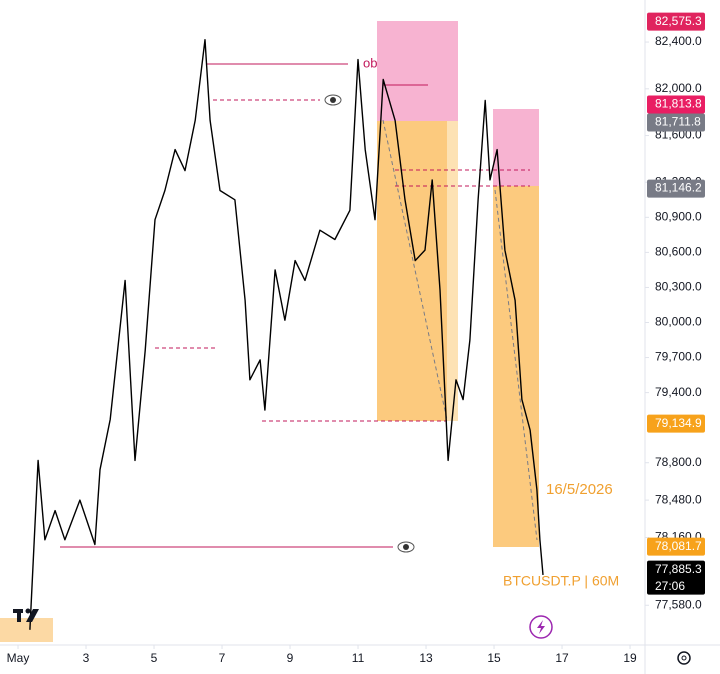 The image size is (720, 674). I want to click on y-tick-label: 80,000.0, so click(678, 322).